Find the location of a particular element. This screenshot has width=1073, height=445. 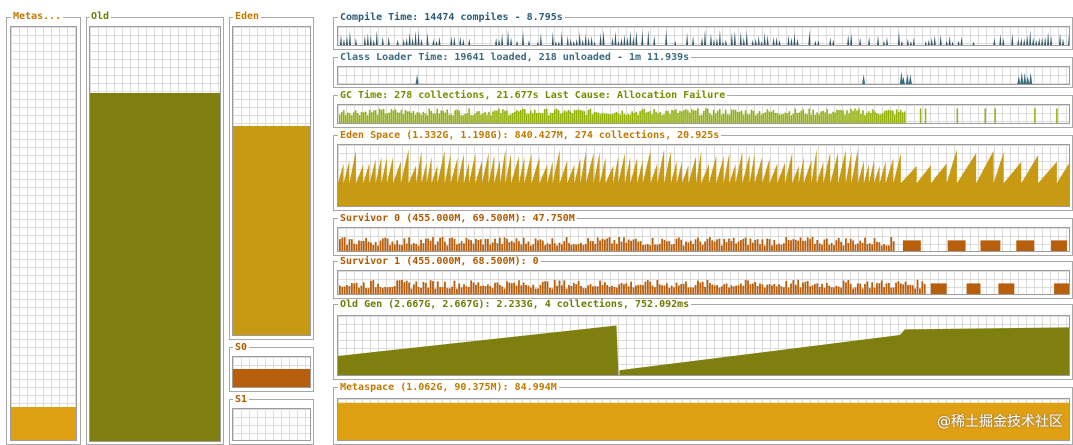

s1-bar-grid is located at coordinates (271, 424).